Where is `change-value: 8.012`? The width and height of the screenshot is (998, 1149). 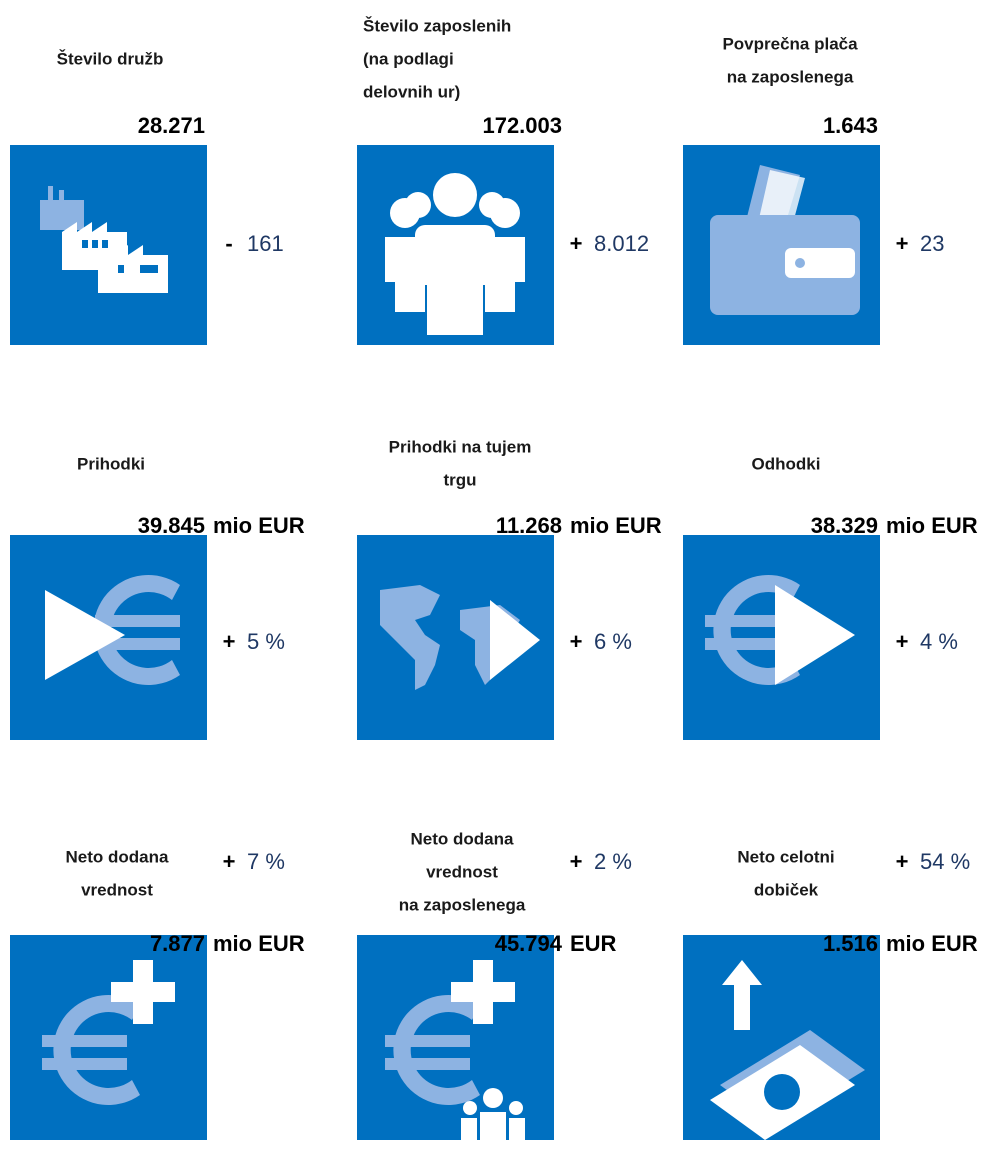
change-value: 8.012 is located at coordinates (621, 243).